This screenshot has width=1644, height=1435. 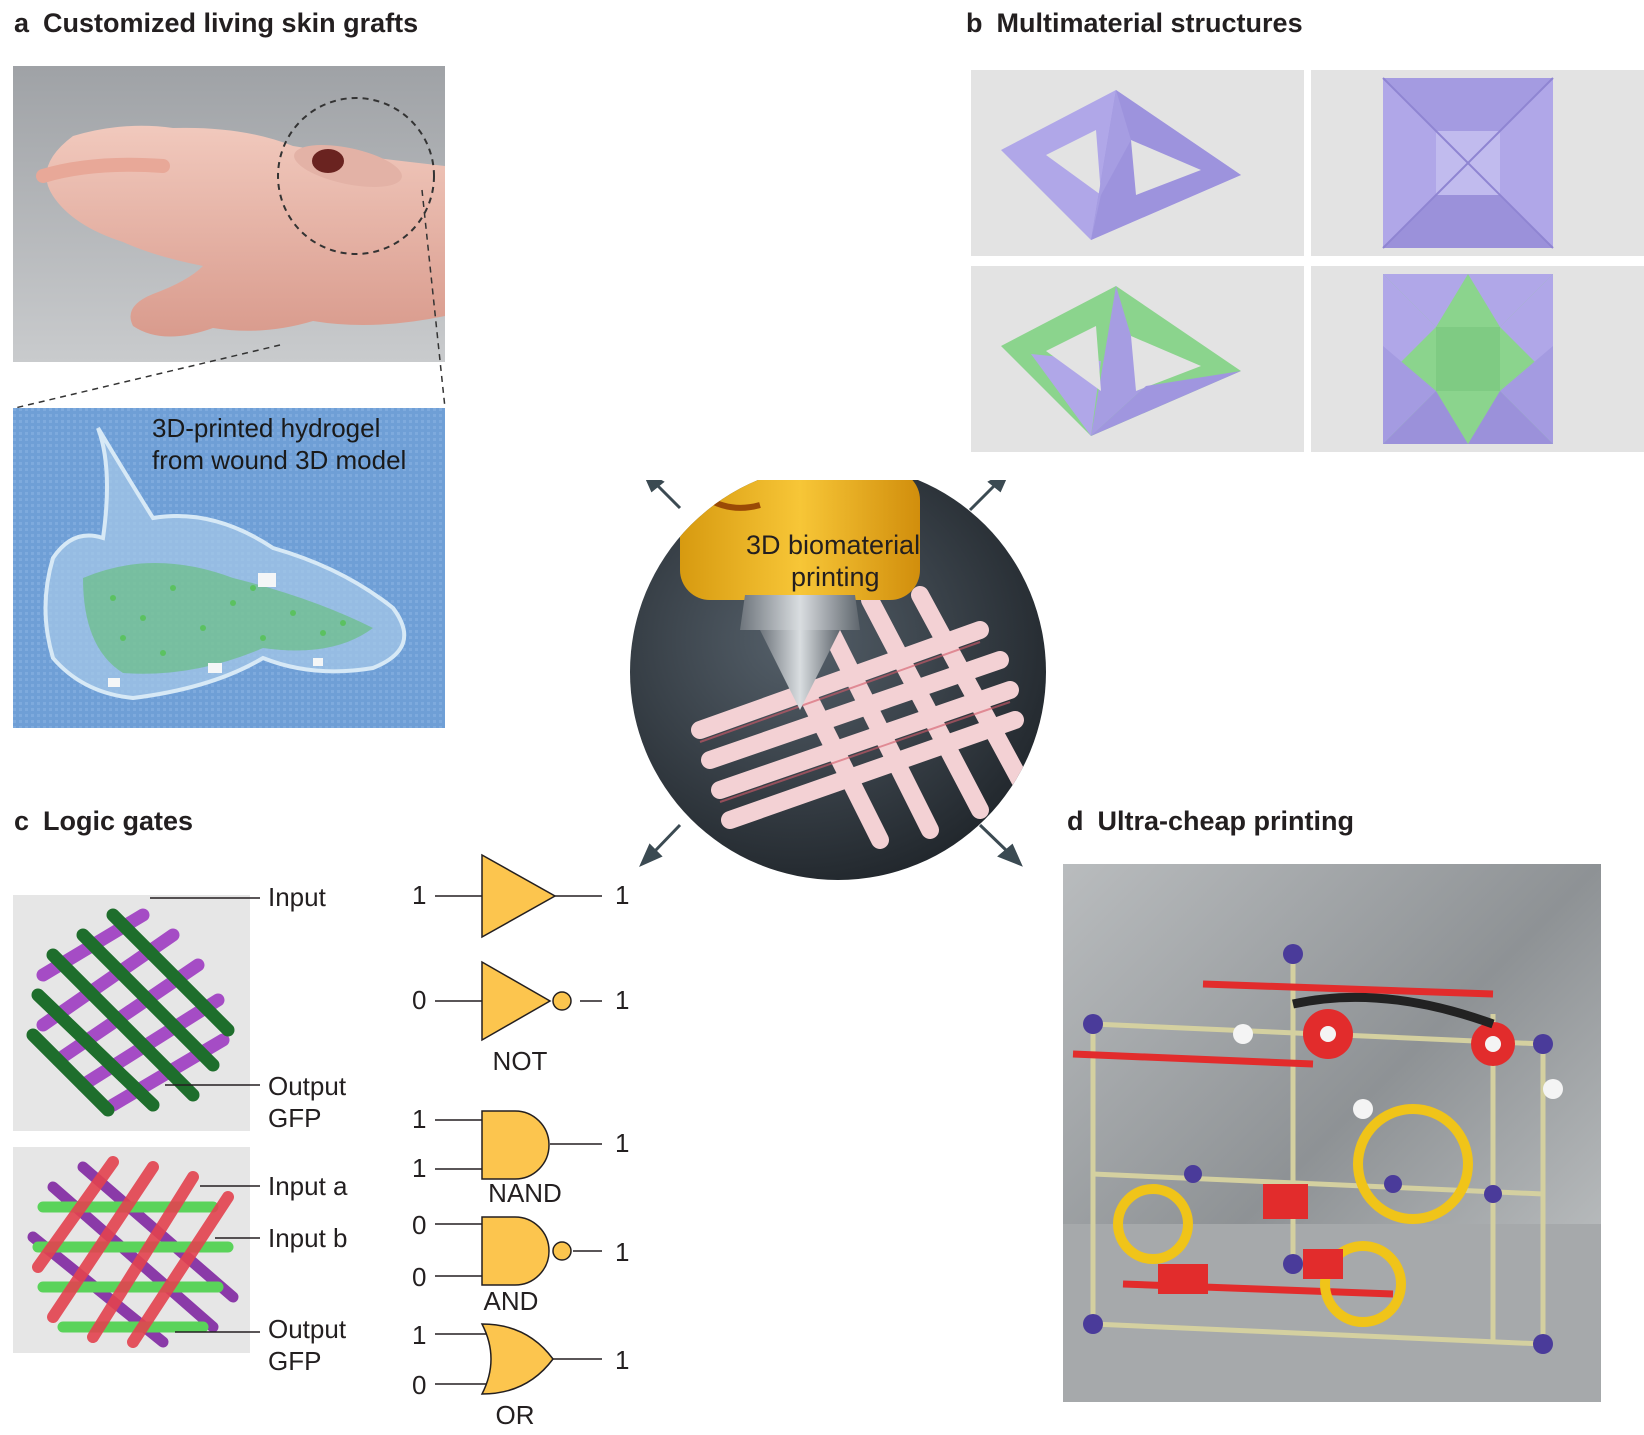 What do you see at coordinates (1149, 23) in the screenshot?
I see `panel-b-heading: Multimaterial structures` at bounding box center [1149, 23].